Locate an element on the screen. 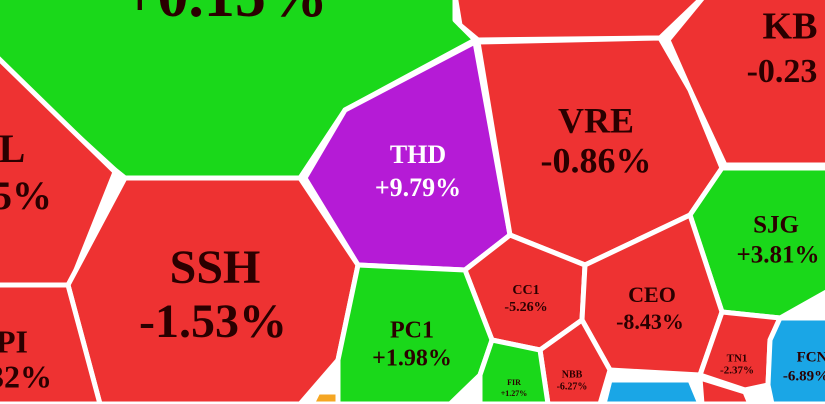  stock-cell-bottom-red is located at coordinates (725, 389).